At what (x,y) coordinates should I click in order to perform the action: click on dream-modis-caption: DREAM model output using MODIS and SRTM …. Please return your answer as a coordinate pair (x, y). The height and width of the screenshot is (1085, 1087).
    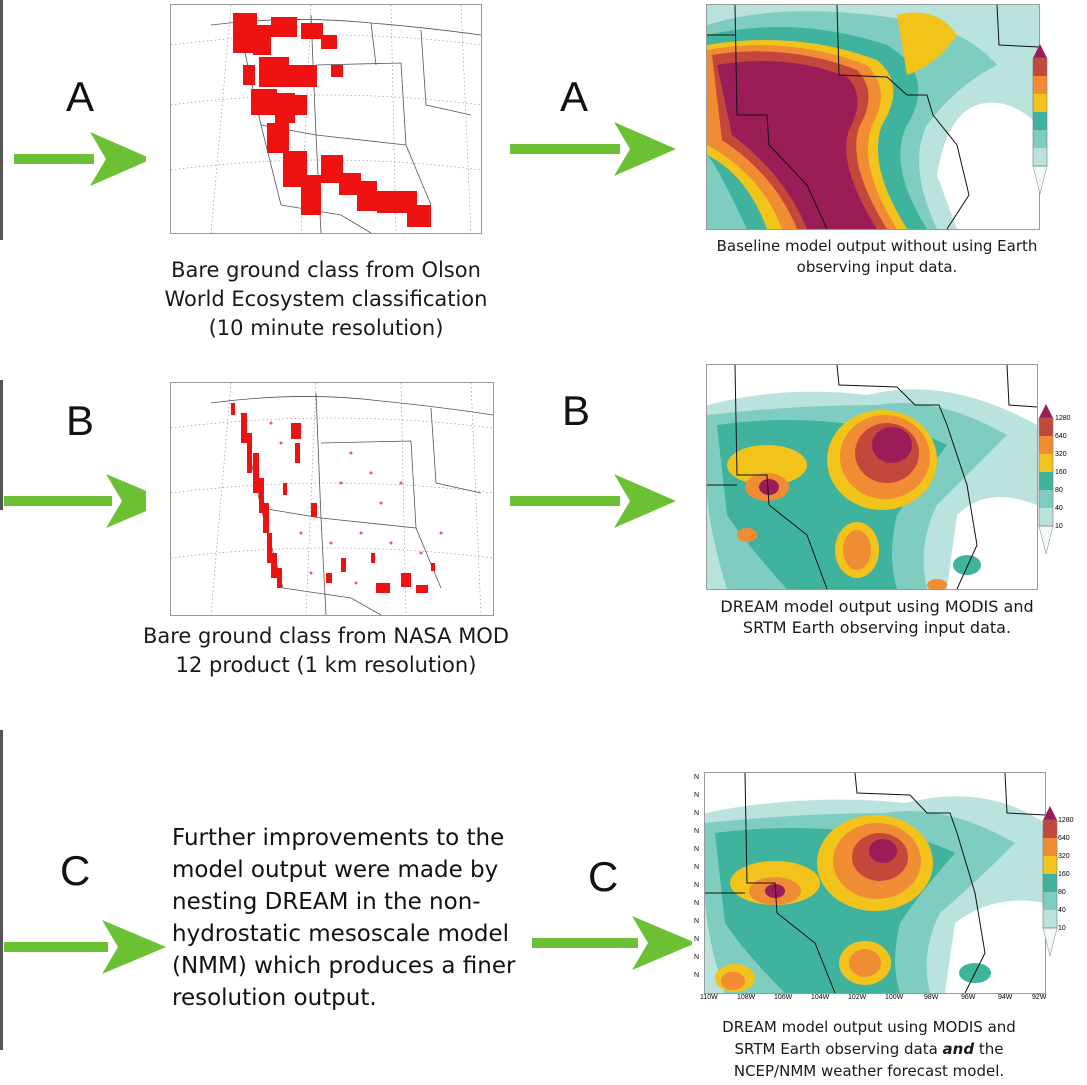
    Looking at the image, I should click on (877, 617).